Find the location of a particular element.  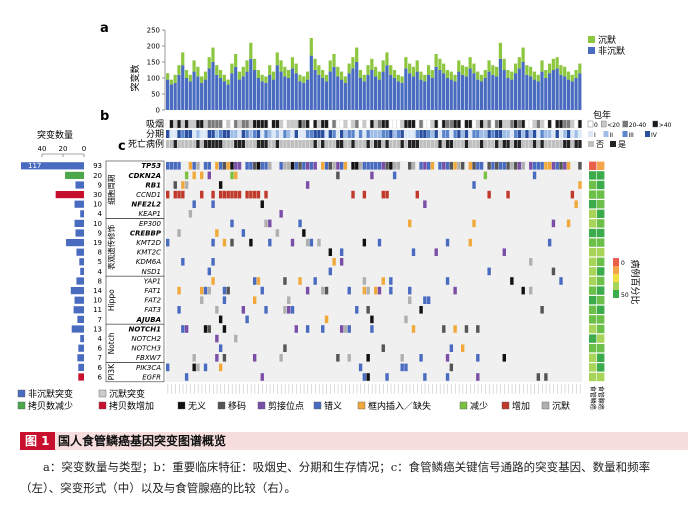

a-ytick: 150 is located at coordinates (153, 63).